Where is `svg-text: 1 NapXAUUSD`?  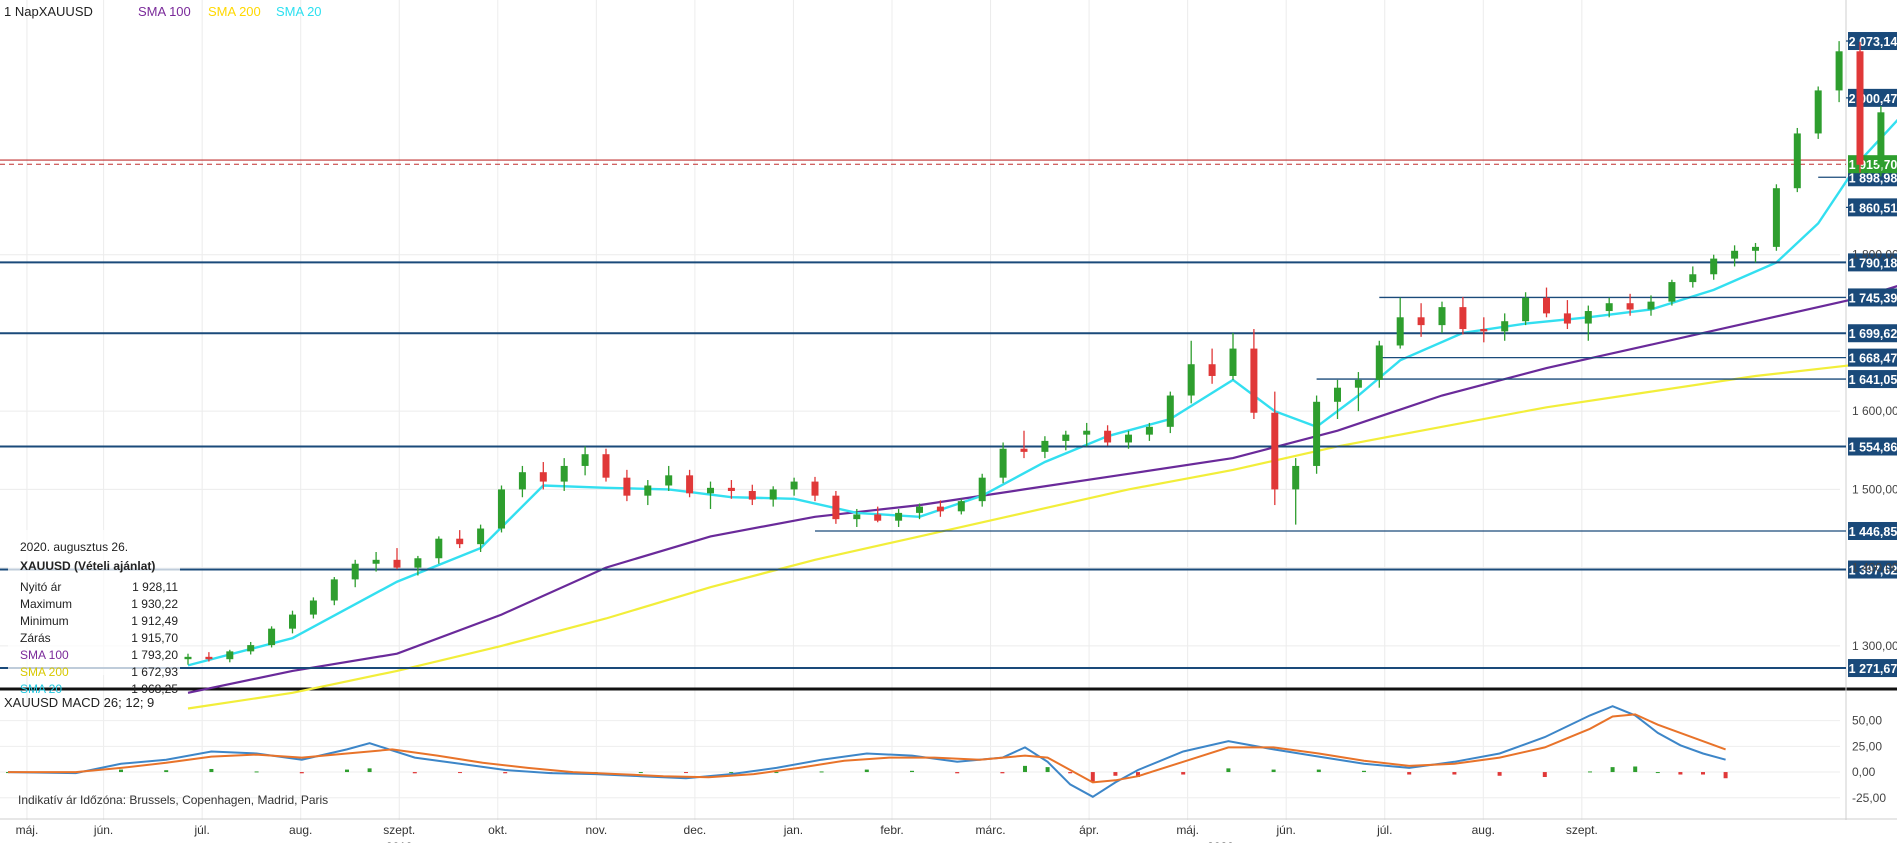 svg-text: 1 NapXAUUSD is located at coordinates (48, 11).